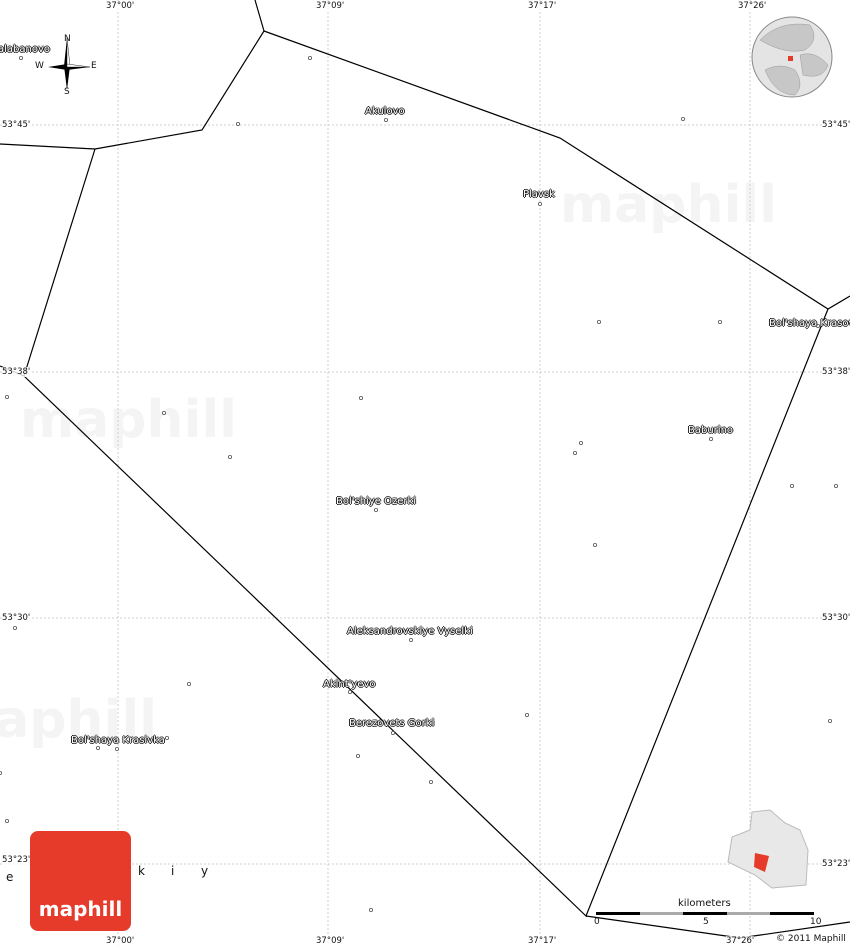 This screenshot has height=948, width=850. What do you see at coordinates (80, 881) in the screenshot?
I see `maphill-logo: maphill` at bounding box center [80, 881].